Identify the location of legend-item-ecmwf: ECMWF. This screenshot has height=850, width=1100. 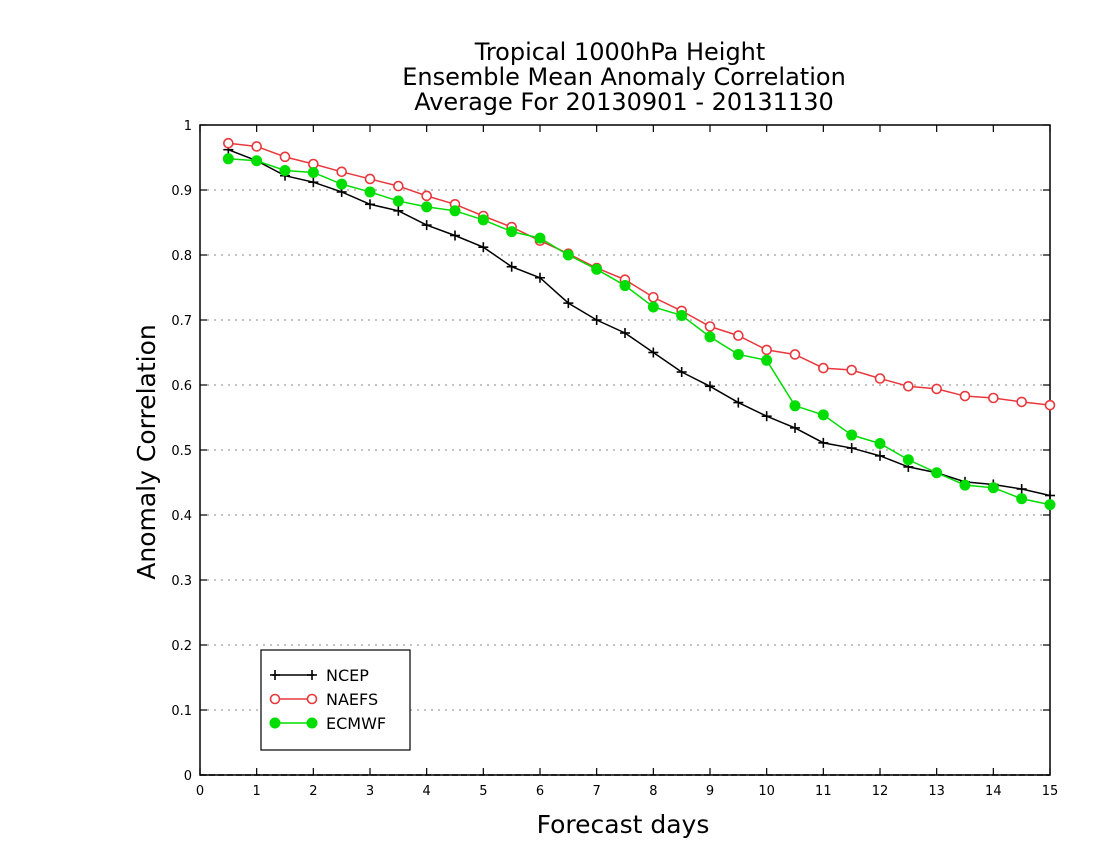
(327, 723).